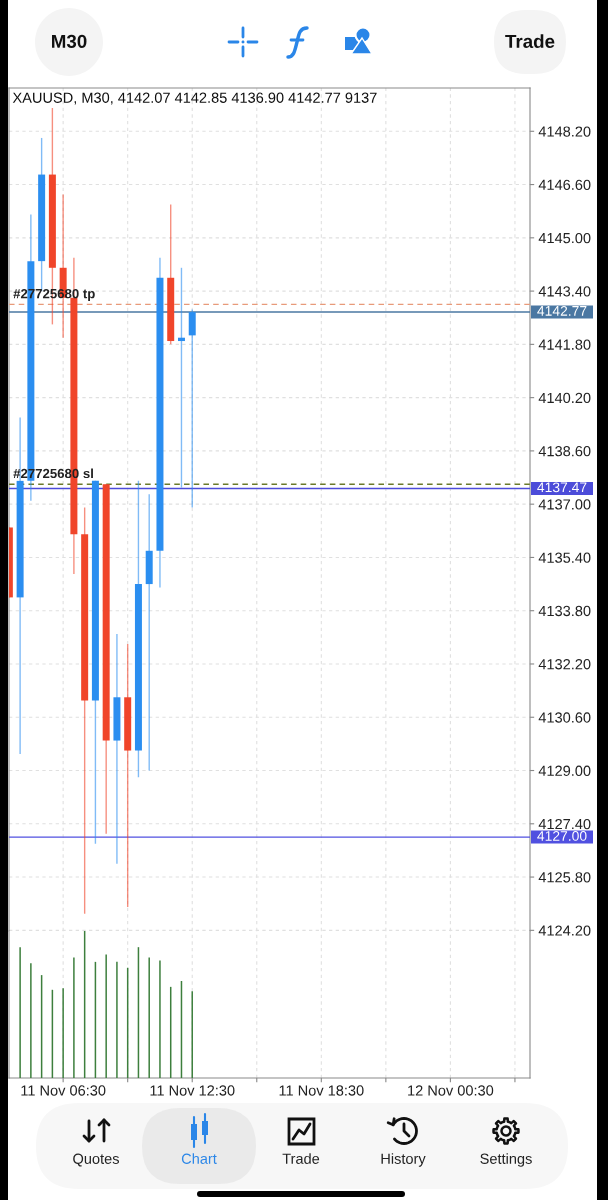  What do you see at coordinates (564, 877) in the screenshot?
I see `y-tick-label: 4125.80` at bounding box center [564, 877].